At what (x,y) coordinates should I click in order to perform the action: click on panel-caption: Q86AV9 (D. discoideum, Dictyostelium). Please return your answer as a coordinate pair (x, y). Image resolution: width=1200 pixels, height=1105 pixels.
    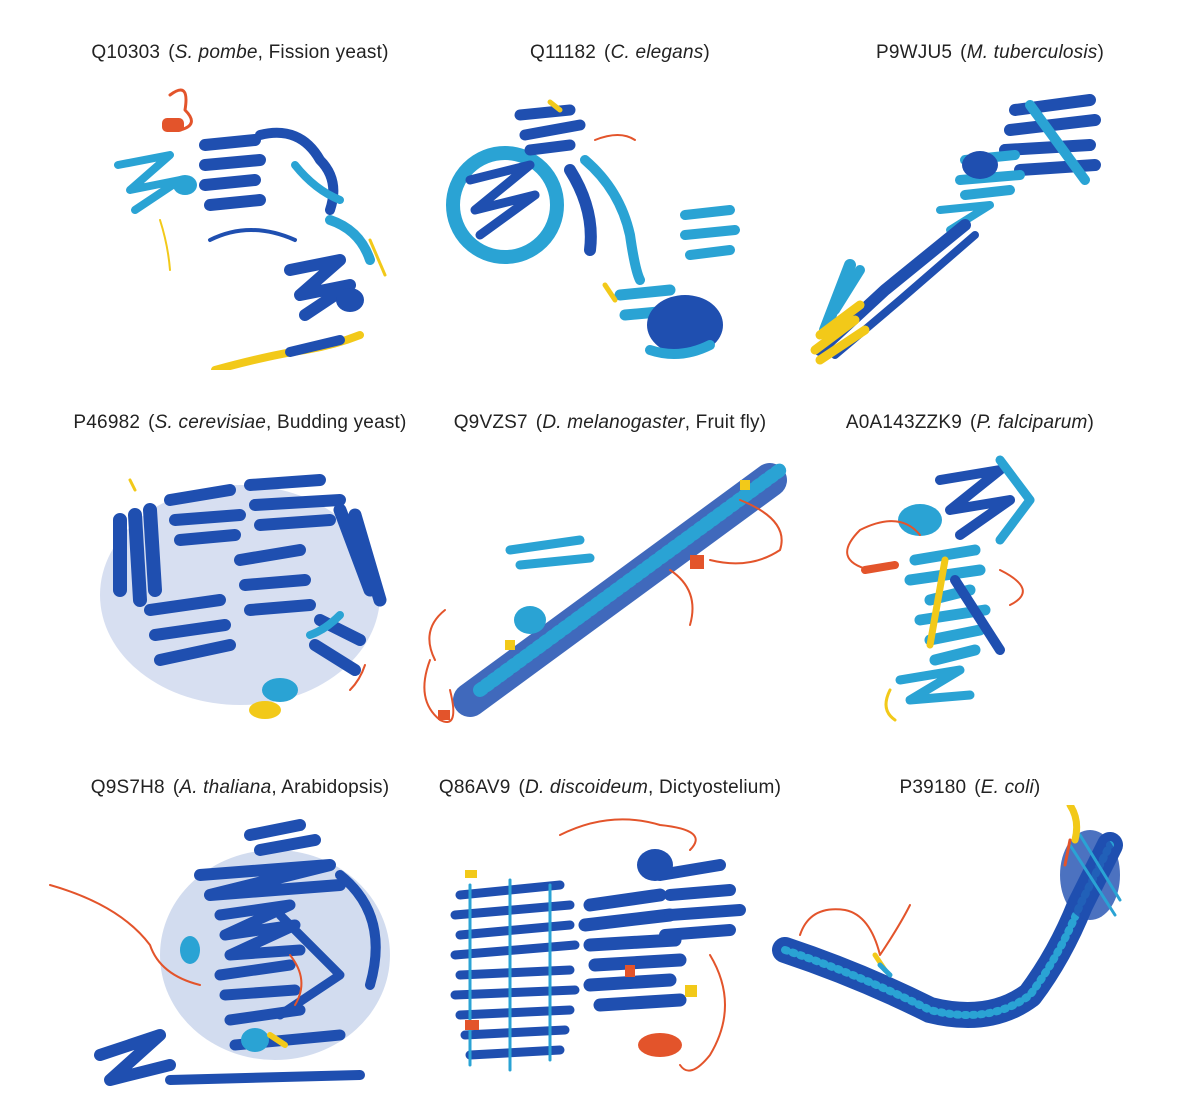
    Looking at the image, I should click on (610, 787).